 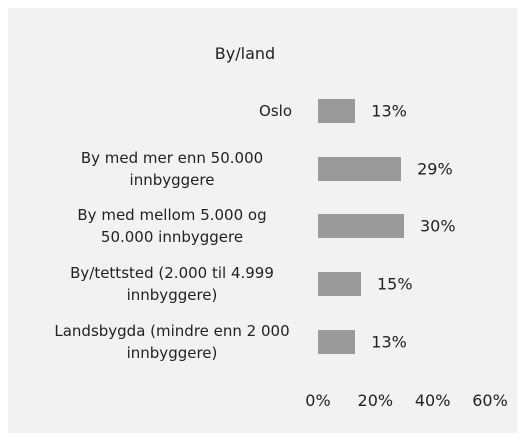 What do you see at coordinates (432, 400) in the screenshot?
I see `x-tick-label: 40%` at bounding box center [432, 400].